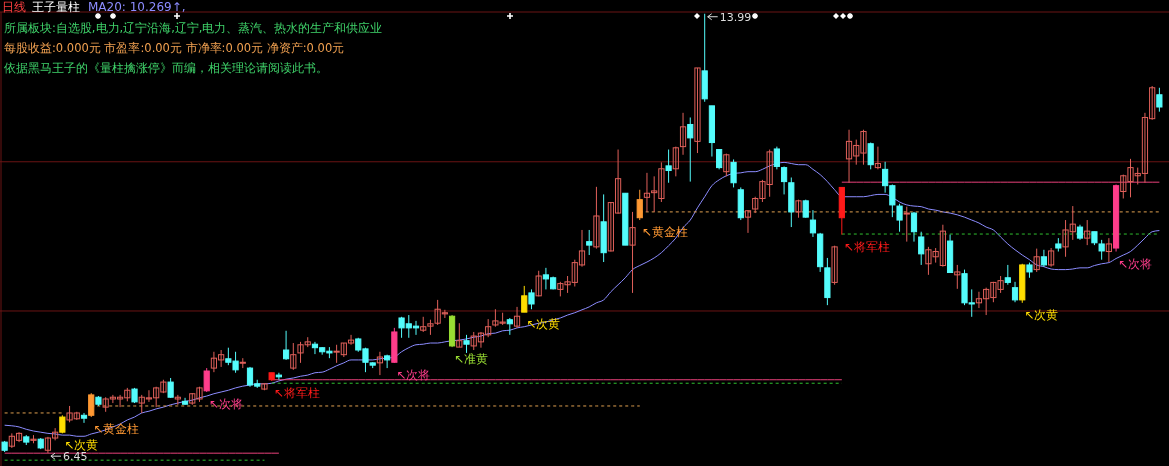 The height and width of the screenshot is (466, 1169). What do you see at coordinates (14, 7) in the screenshot?
I see `chart-title: 日线` at bounding box center [14, 7].